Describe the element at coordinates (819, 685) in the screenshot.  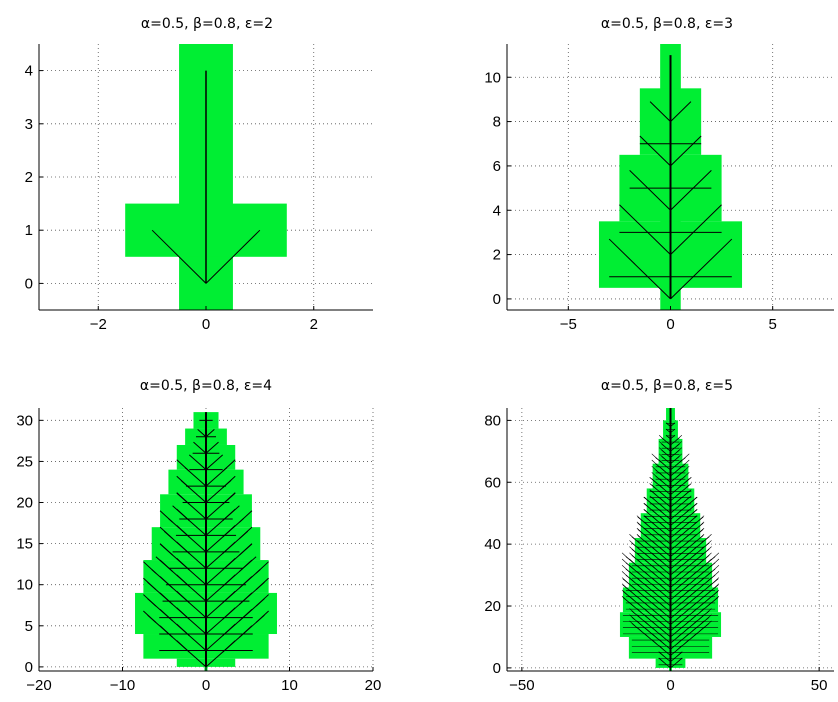
I see `x-tick-label: 50` at that location.